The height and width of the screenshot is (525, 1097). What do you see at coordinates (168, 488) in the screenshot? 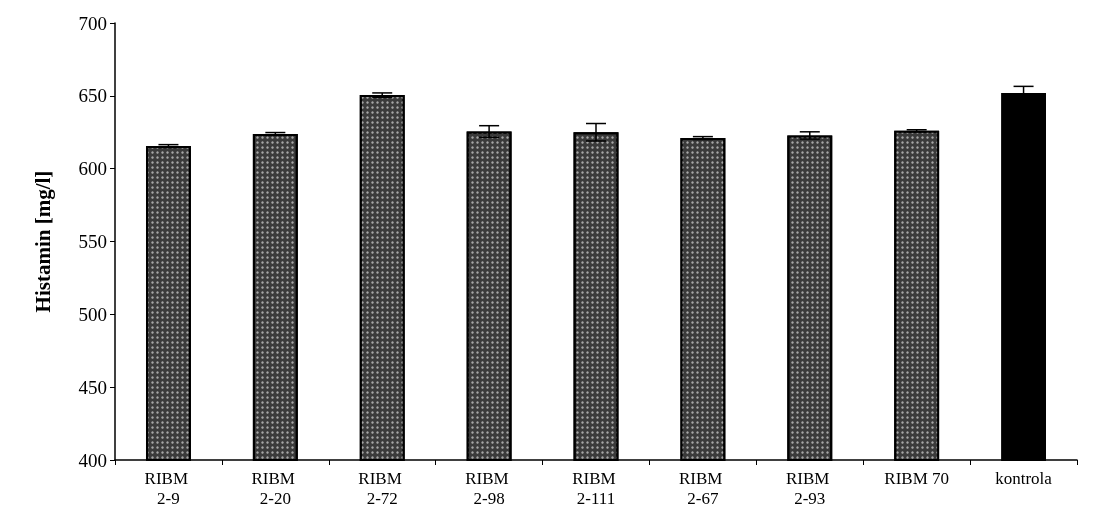
I see `x-tick-label: RIBM 2-9` at bounding box center [168, 488].